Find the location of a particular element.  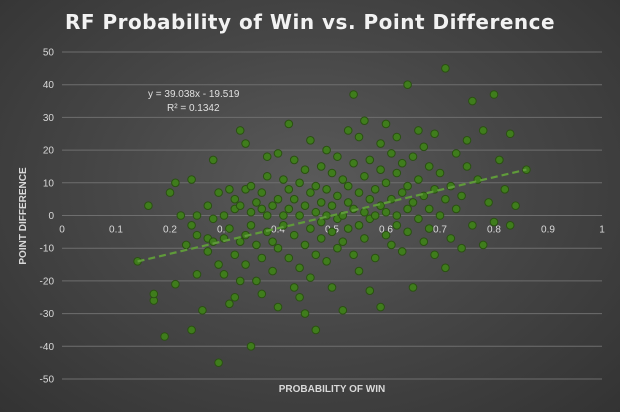

y-tick-label: 40 is located at coordinates (49, 85).